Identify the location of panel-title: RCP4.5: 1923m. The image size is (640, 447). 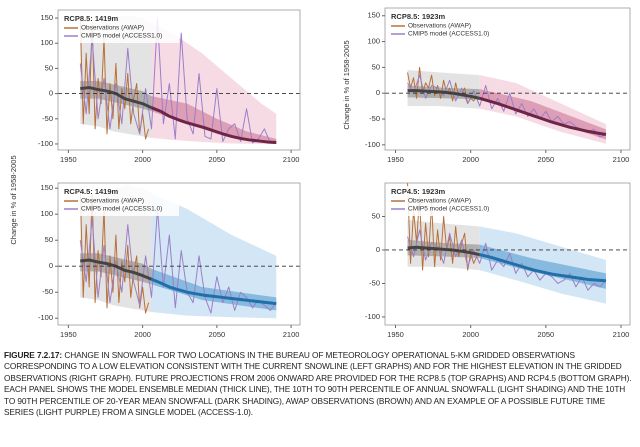
(418, 191).